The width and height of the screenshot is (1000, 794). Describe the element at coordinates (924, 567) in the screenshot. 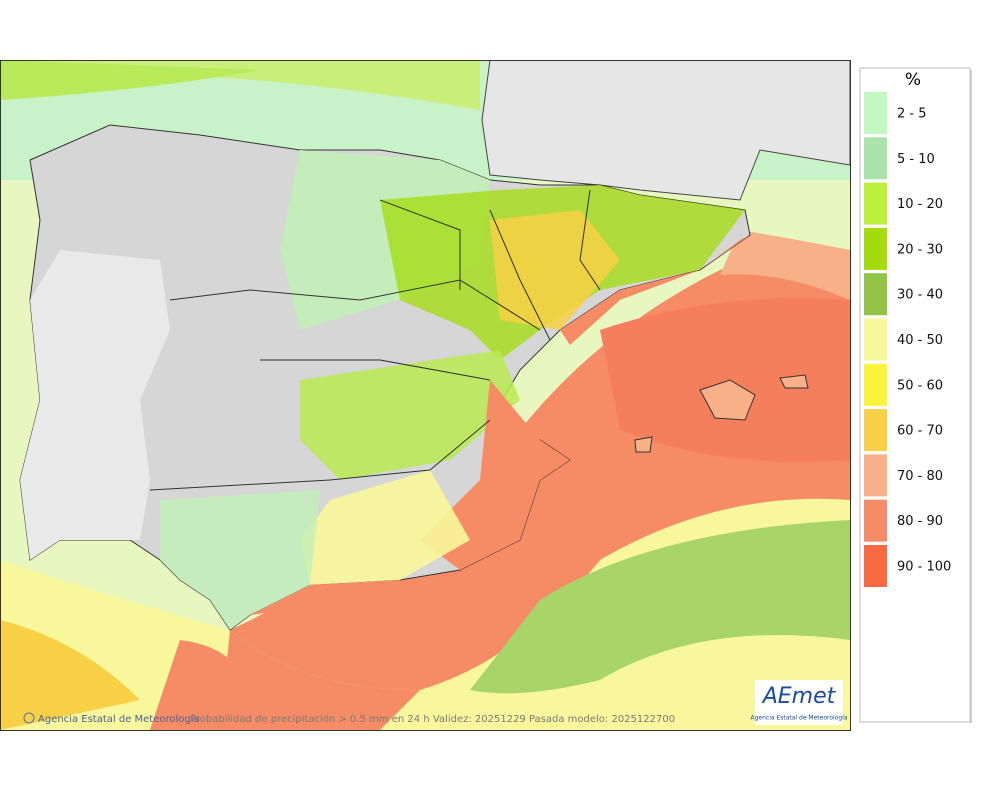

I see `legend-label: 90 - 100` at that location.